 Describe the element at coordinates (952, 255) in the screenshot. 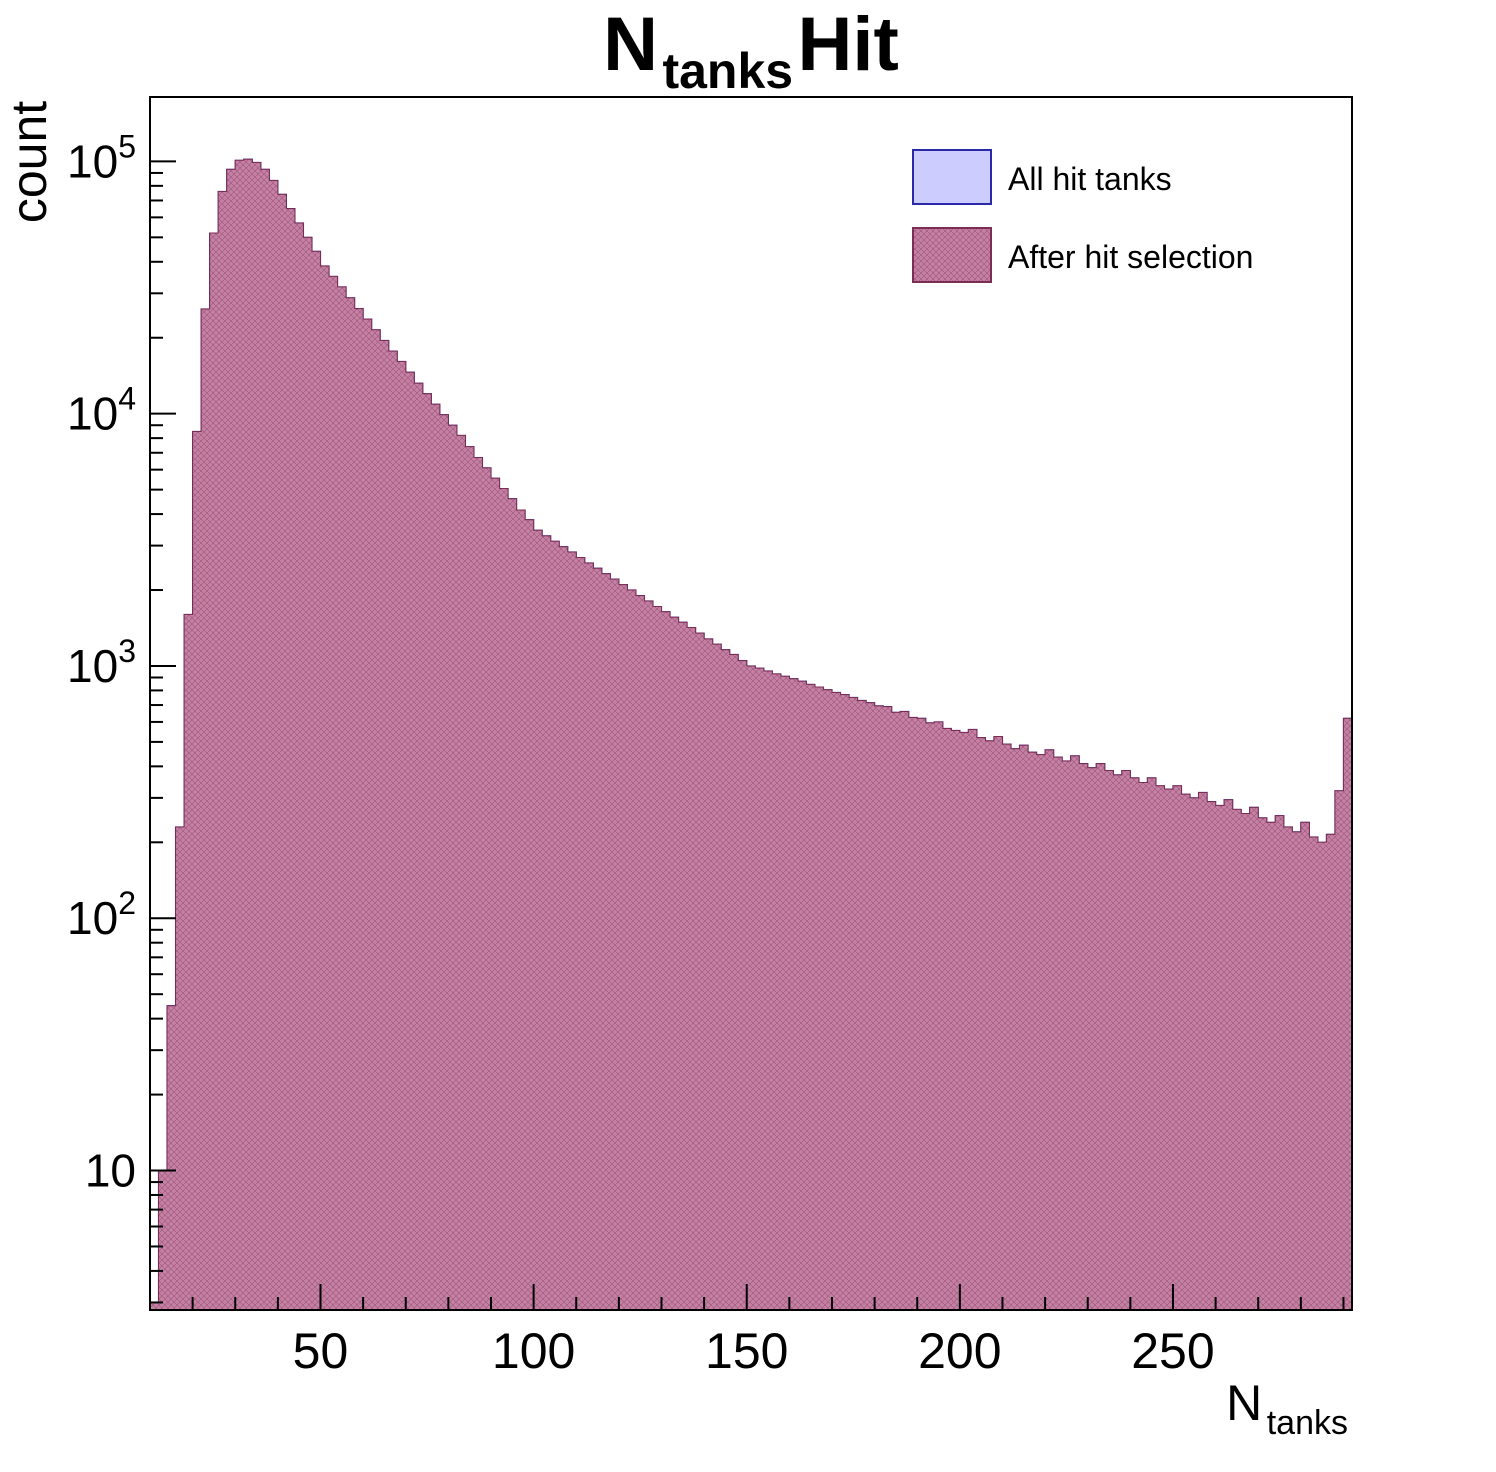

I see `legend-swatch-after-hit-selection` at that location.